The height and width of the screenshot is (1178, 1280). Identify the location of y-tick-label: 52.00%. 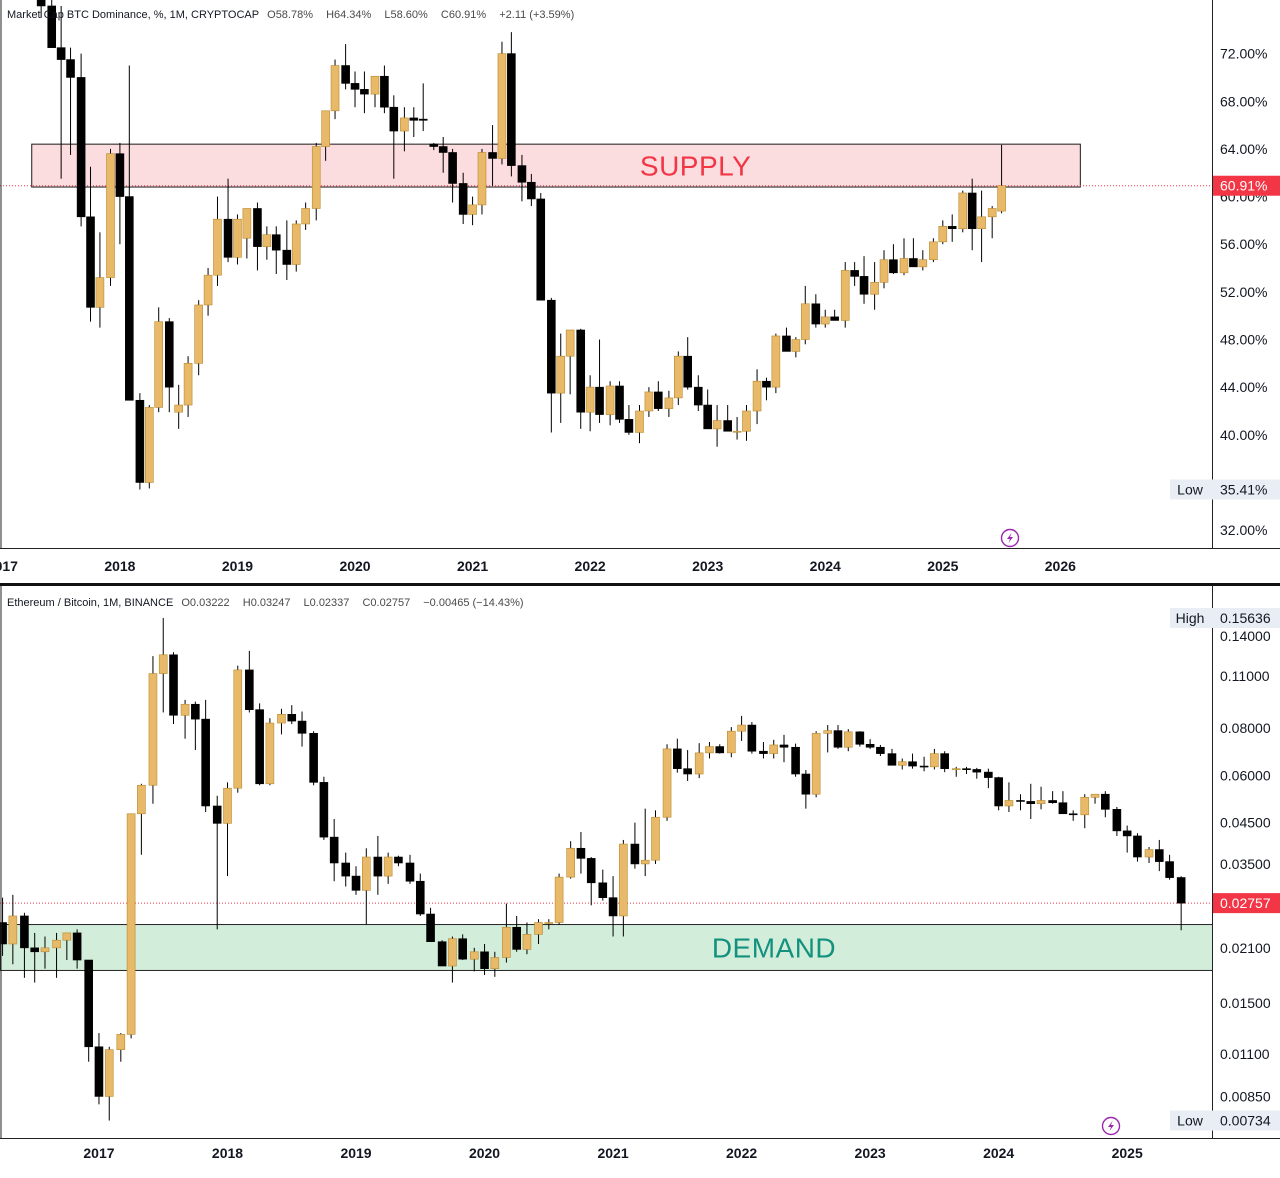
(1243, 292).